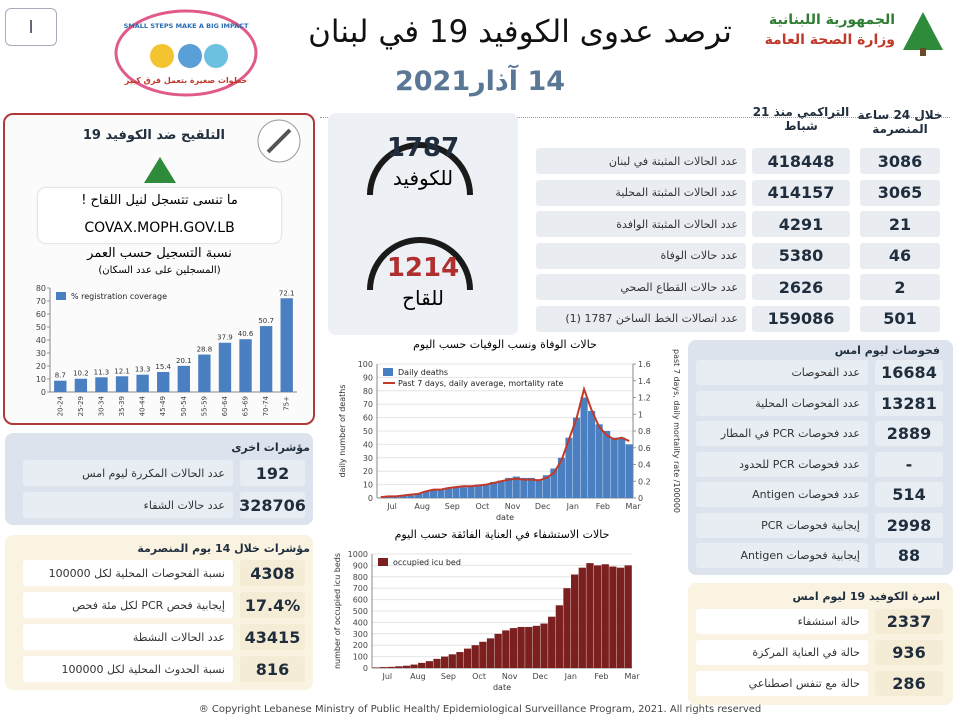  I want to click on x-tick-label: Nov, so click(510, 676).